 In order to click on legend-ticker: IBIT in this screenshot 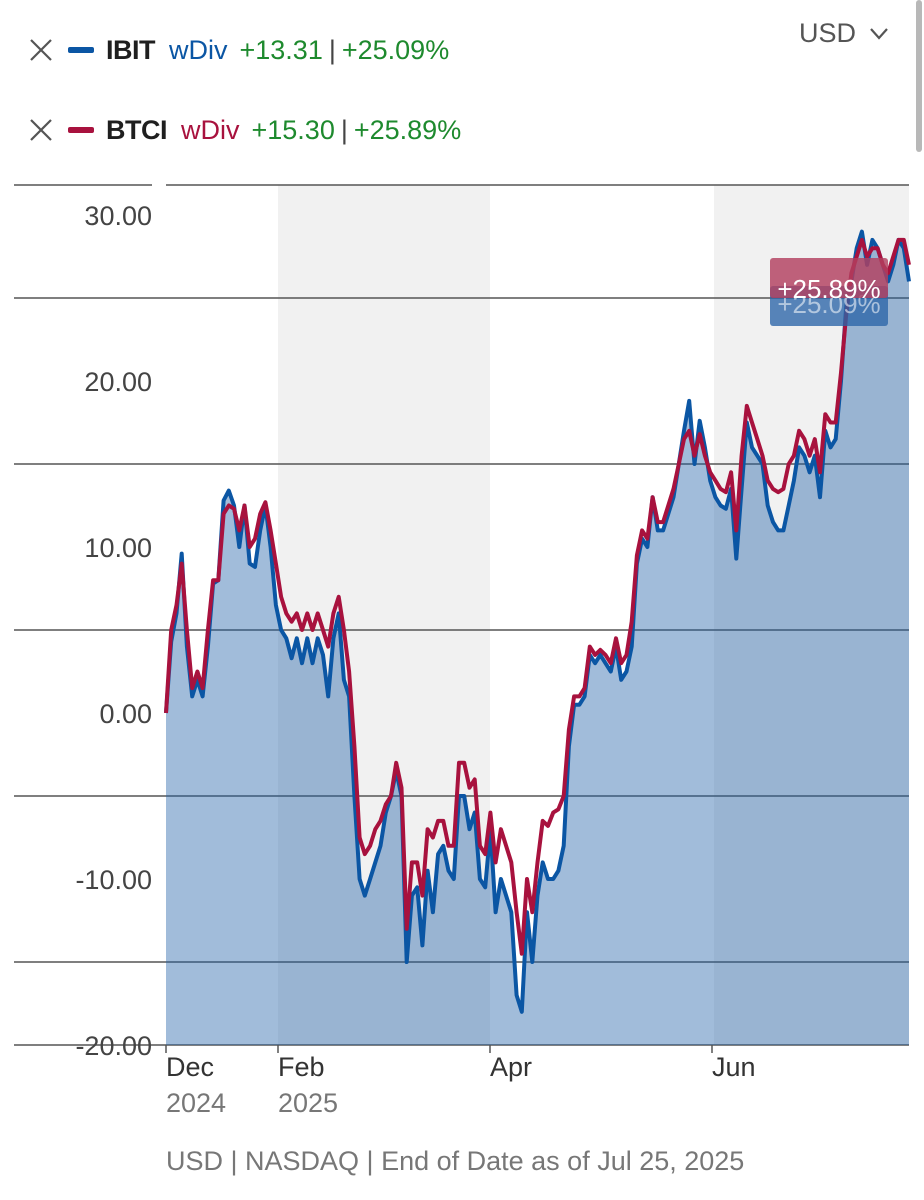, I will do `click(131, 49)`.